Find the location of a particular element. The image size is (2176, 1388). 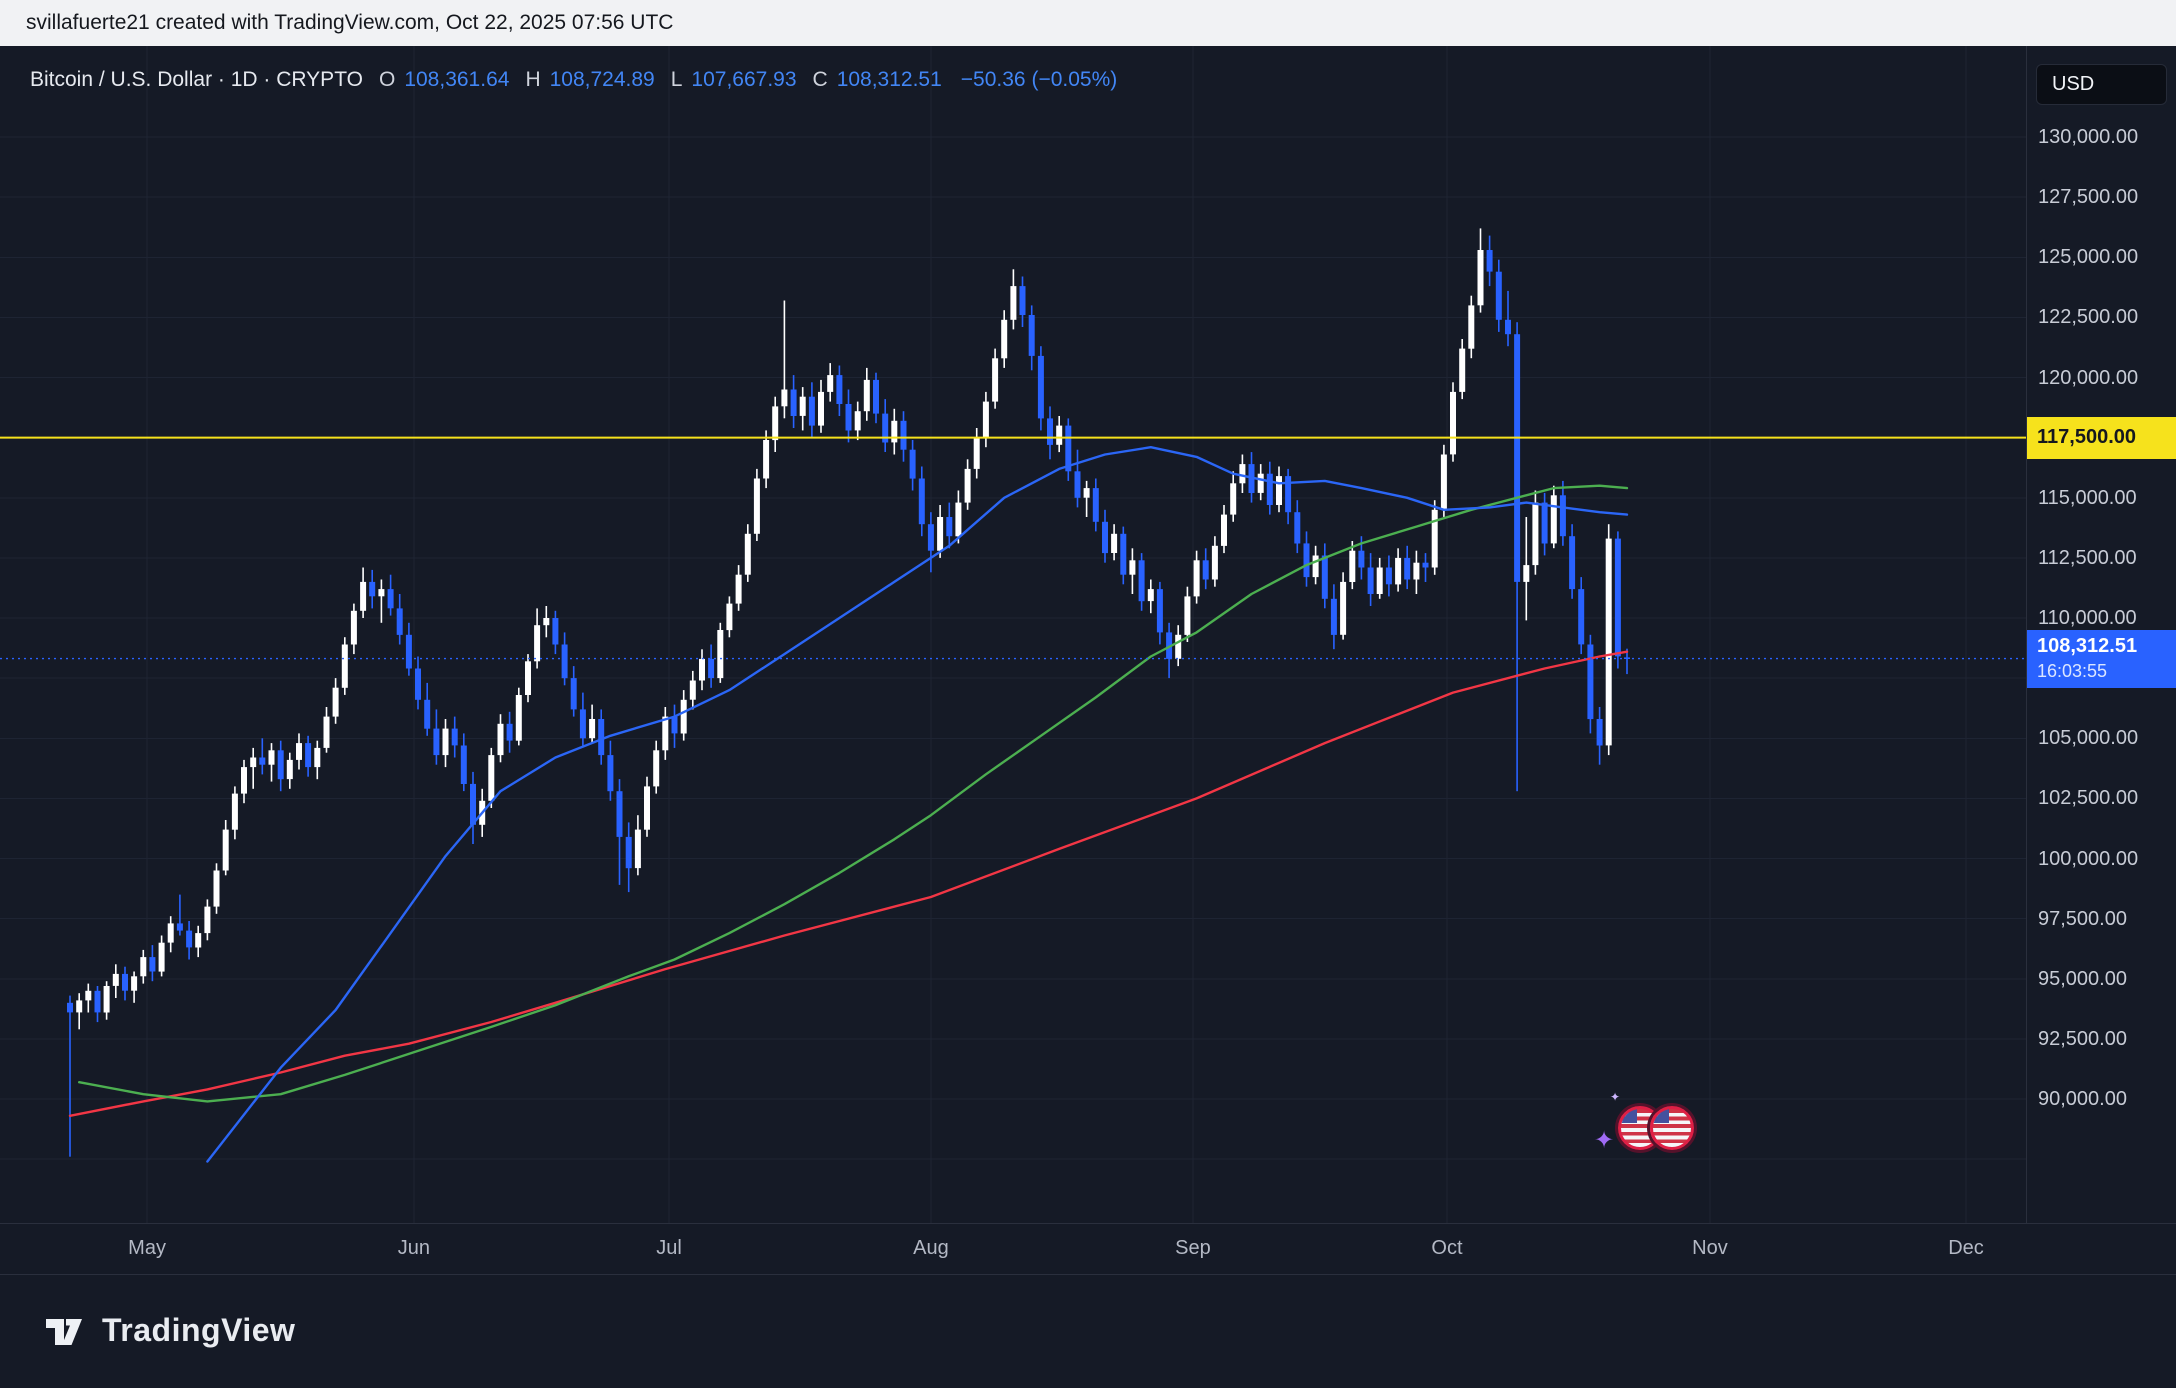

time-axis-label: Aug is located at coordinates (931, 1248).